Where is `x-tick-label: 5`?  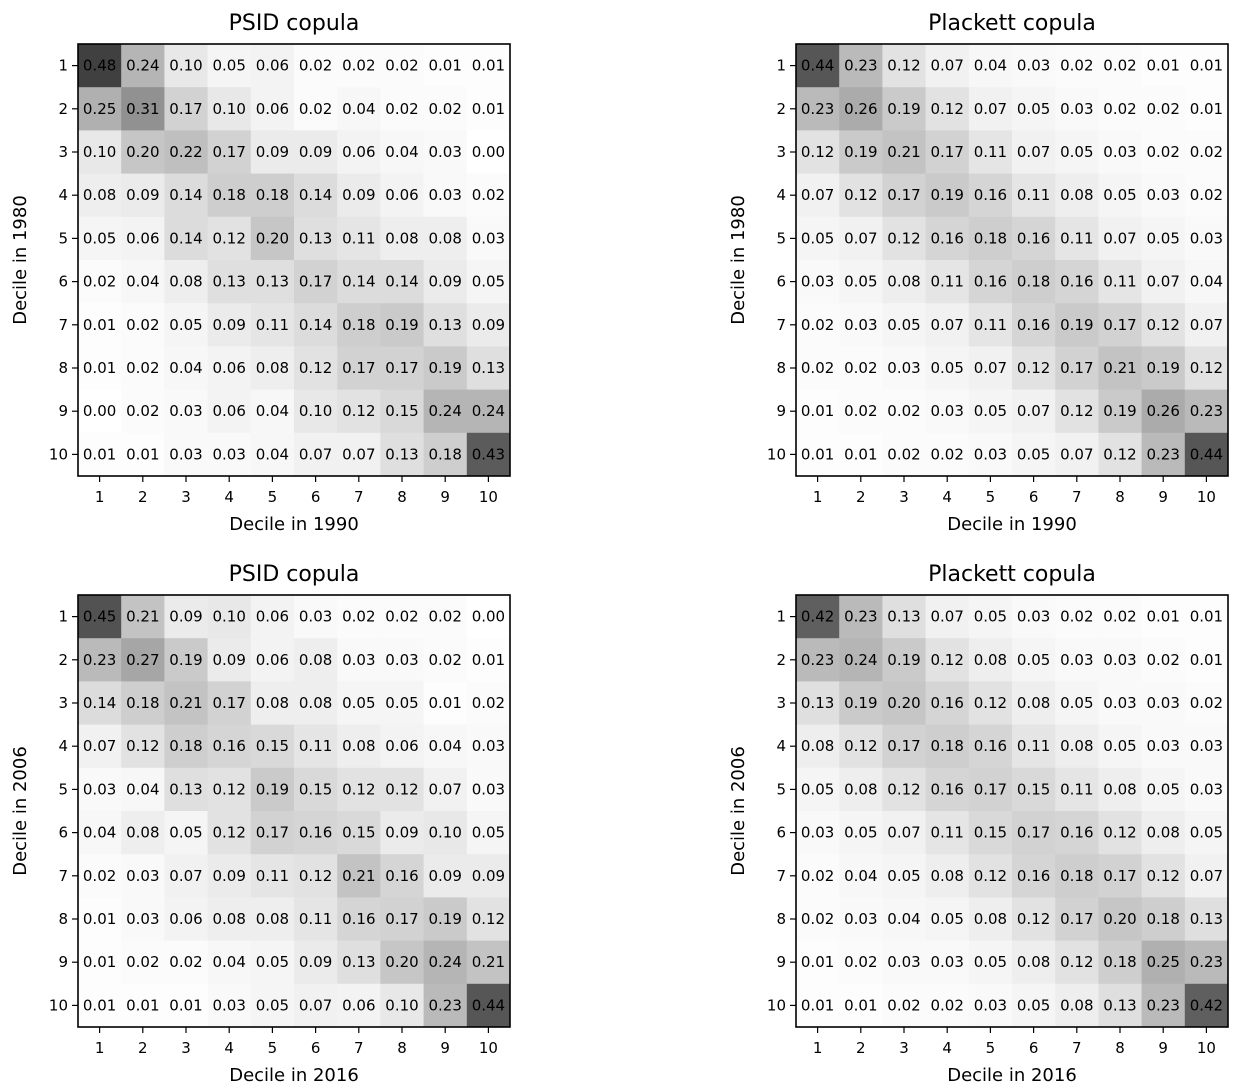 x-tick-label: 5 is located at coordinates (273, 1048).